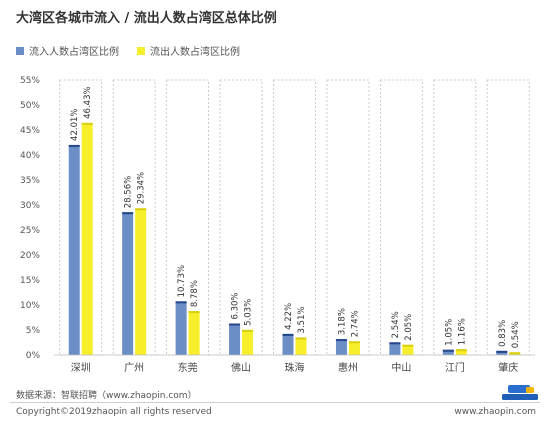 The height and width of the screenshot is (435, 550). Describe the element at coordinates (81, 368) in the screenshot. I see `x-tick-label: 深圳` at that location.